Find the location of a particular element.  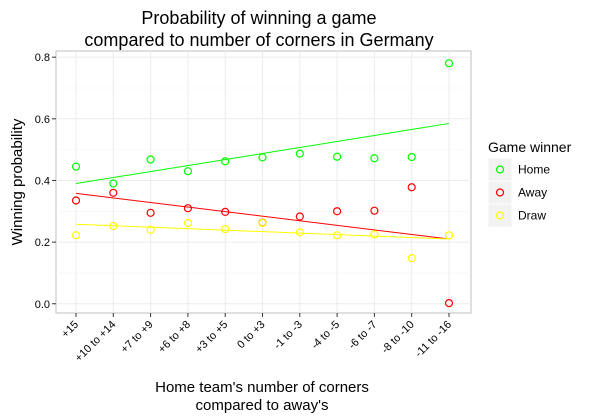

y-tick-label: 0.0 is located at coordinates (42, 305).